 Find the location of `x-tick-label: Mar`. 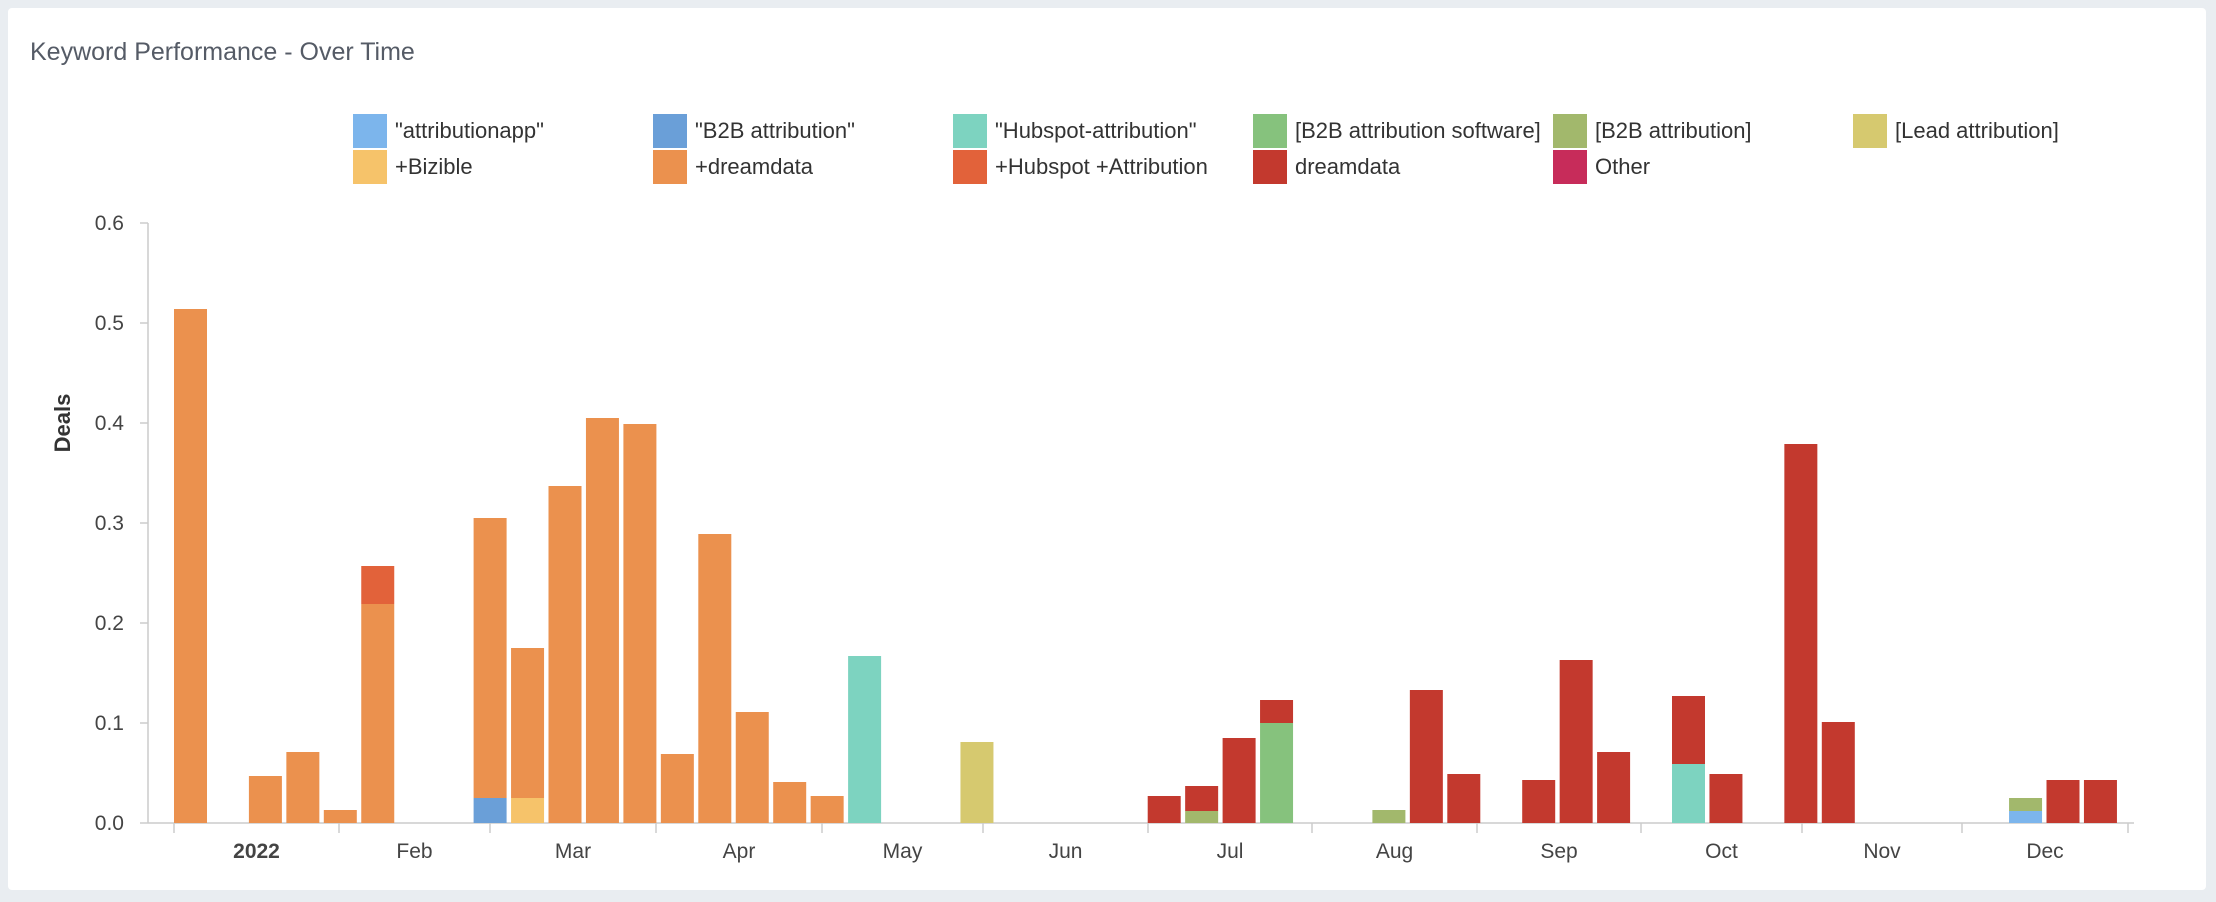

x-tick-label: Mar is located at coordinates (573, 851).